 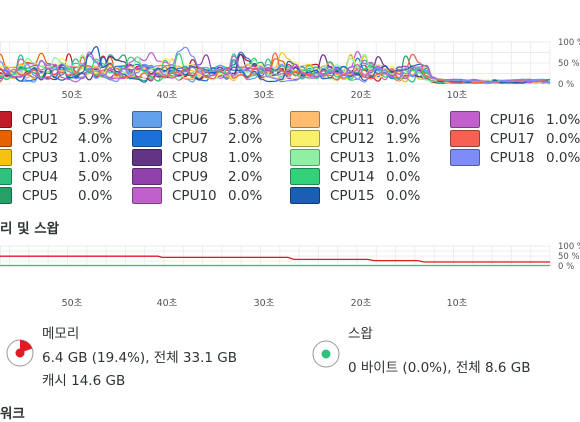 I want to click on memory-label: 메모리, so click(x=61, y=334).